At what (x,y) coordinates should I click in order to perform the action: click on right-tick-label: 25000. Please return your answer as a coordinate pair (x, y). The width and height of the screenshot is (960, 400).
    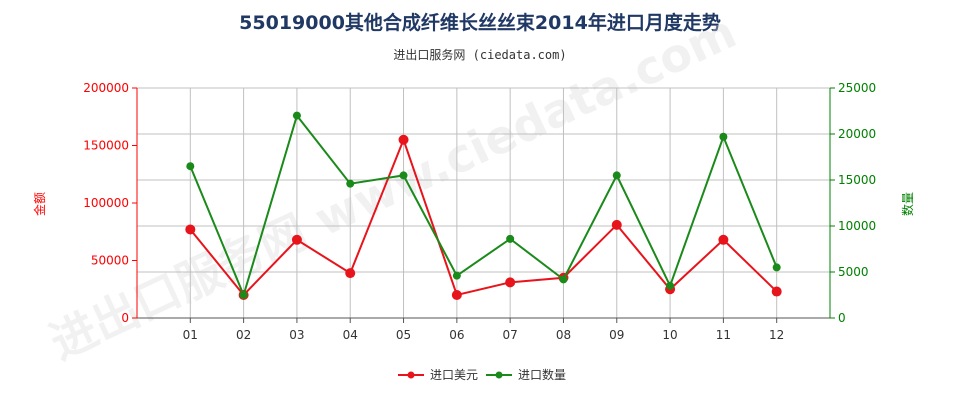
    Looking at the image, I should click on (857, 88).